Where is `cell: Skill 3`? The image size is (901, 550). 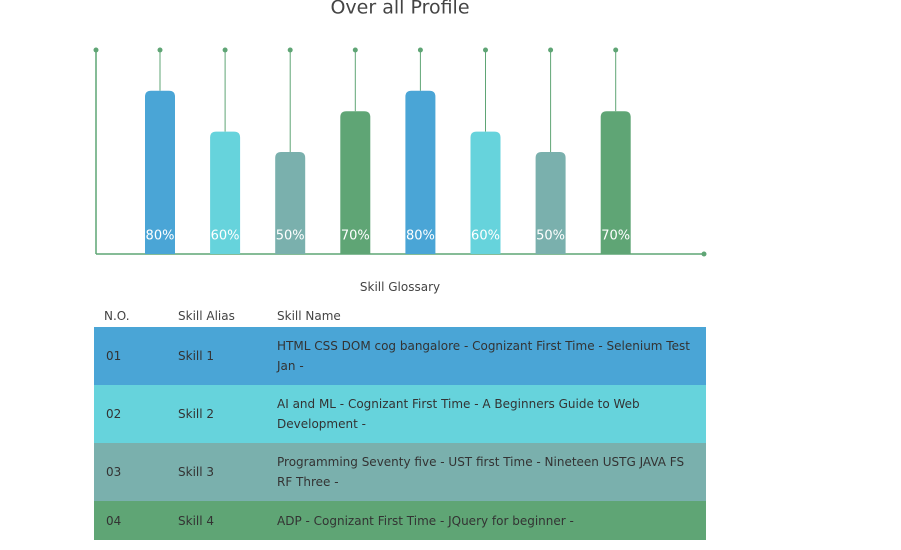
cell: Skill 3 is located at coordinates (196, 472).